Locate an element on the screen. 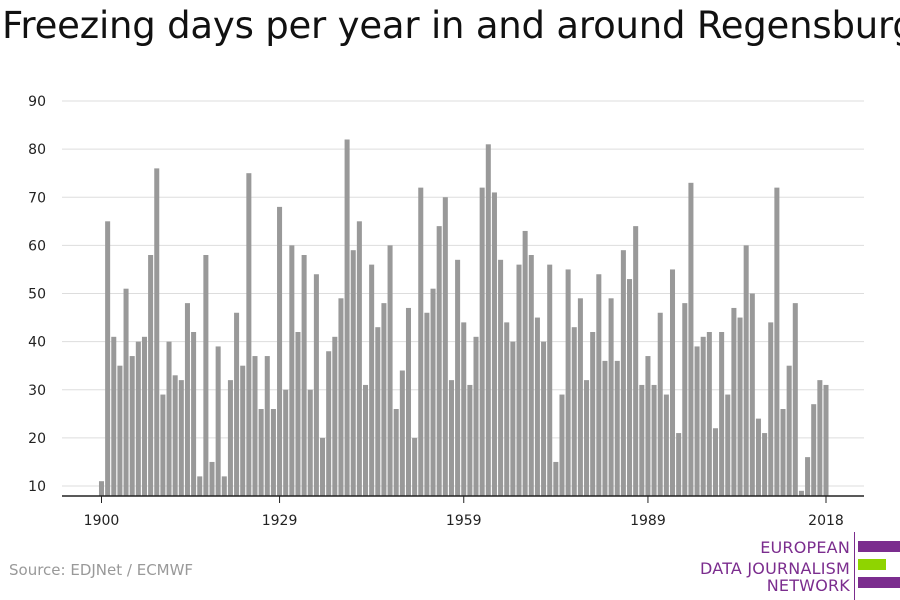 This screenshot has height=600, width=900. source-note: Source: EDJNet / ECMWF is located at coordinates (101, 570).